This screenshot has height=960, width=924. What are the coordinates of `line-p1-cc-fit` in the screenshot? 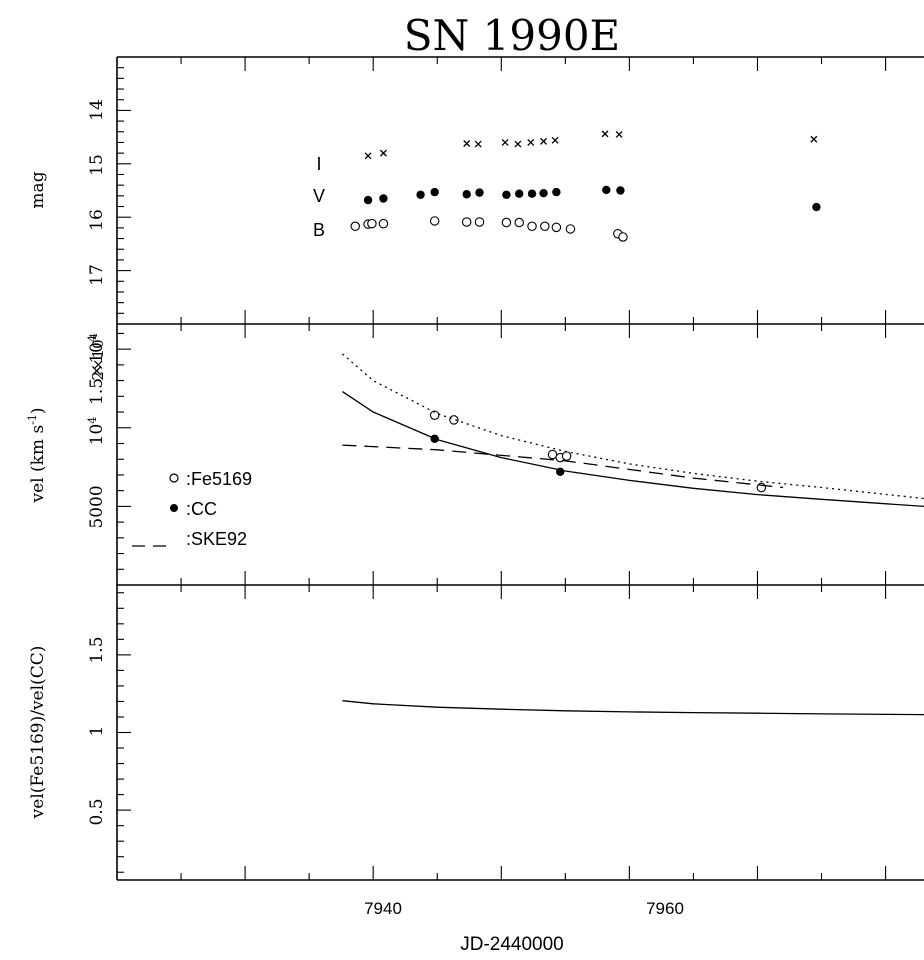 It's located at (633, 449).